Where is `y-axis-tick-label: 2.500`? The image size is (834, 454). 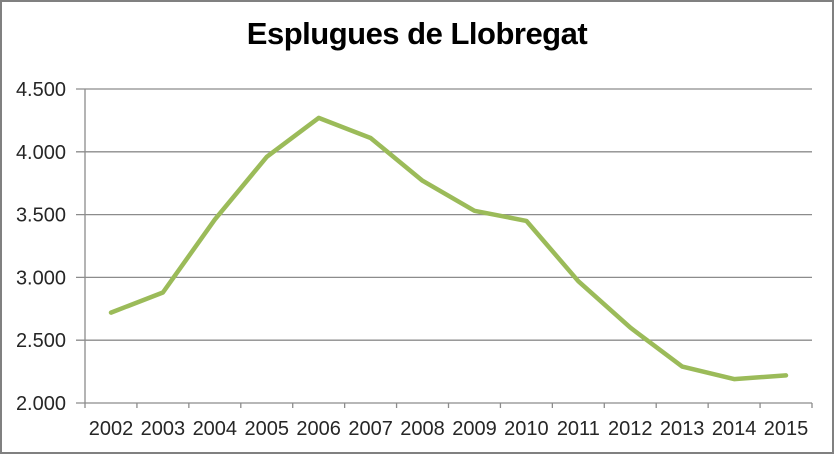
y-axis-tick-label: 2.500 is located at coordinates (41, 341).